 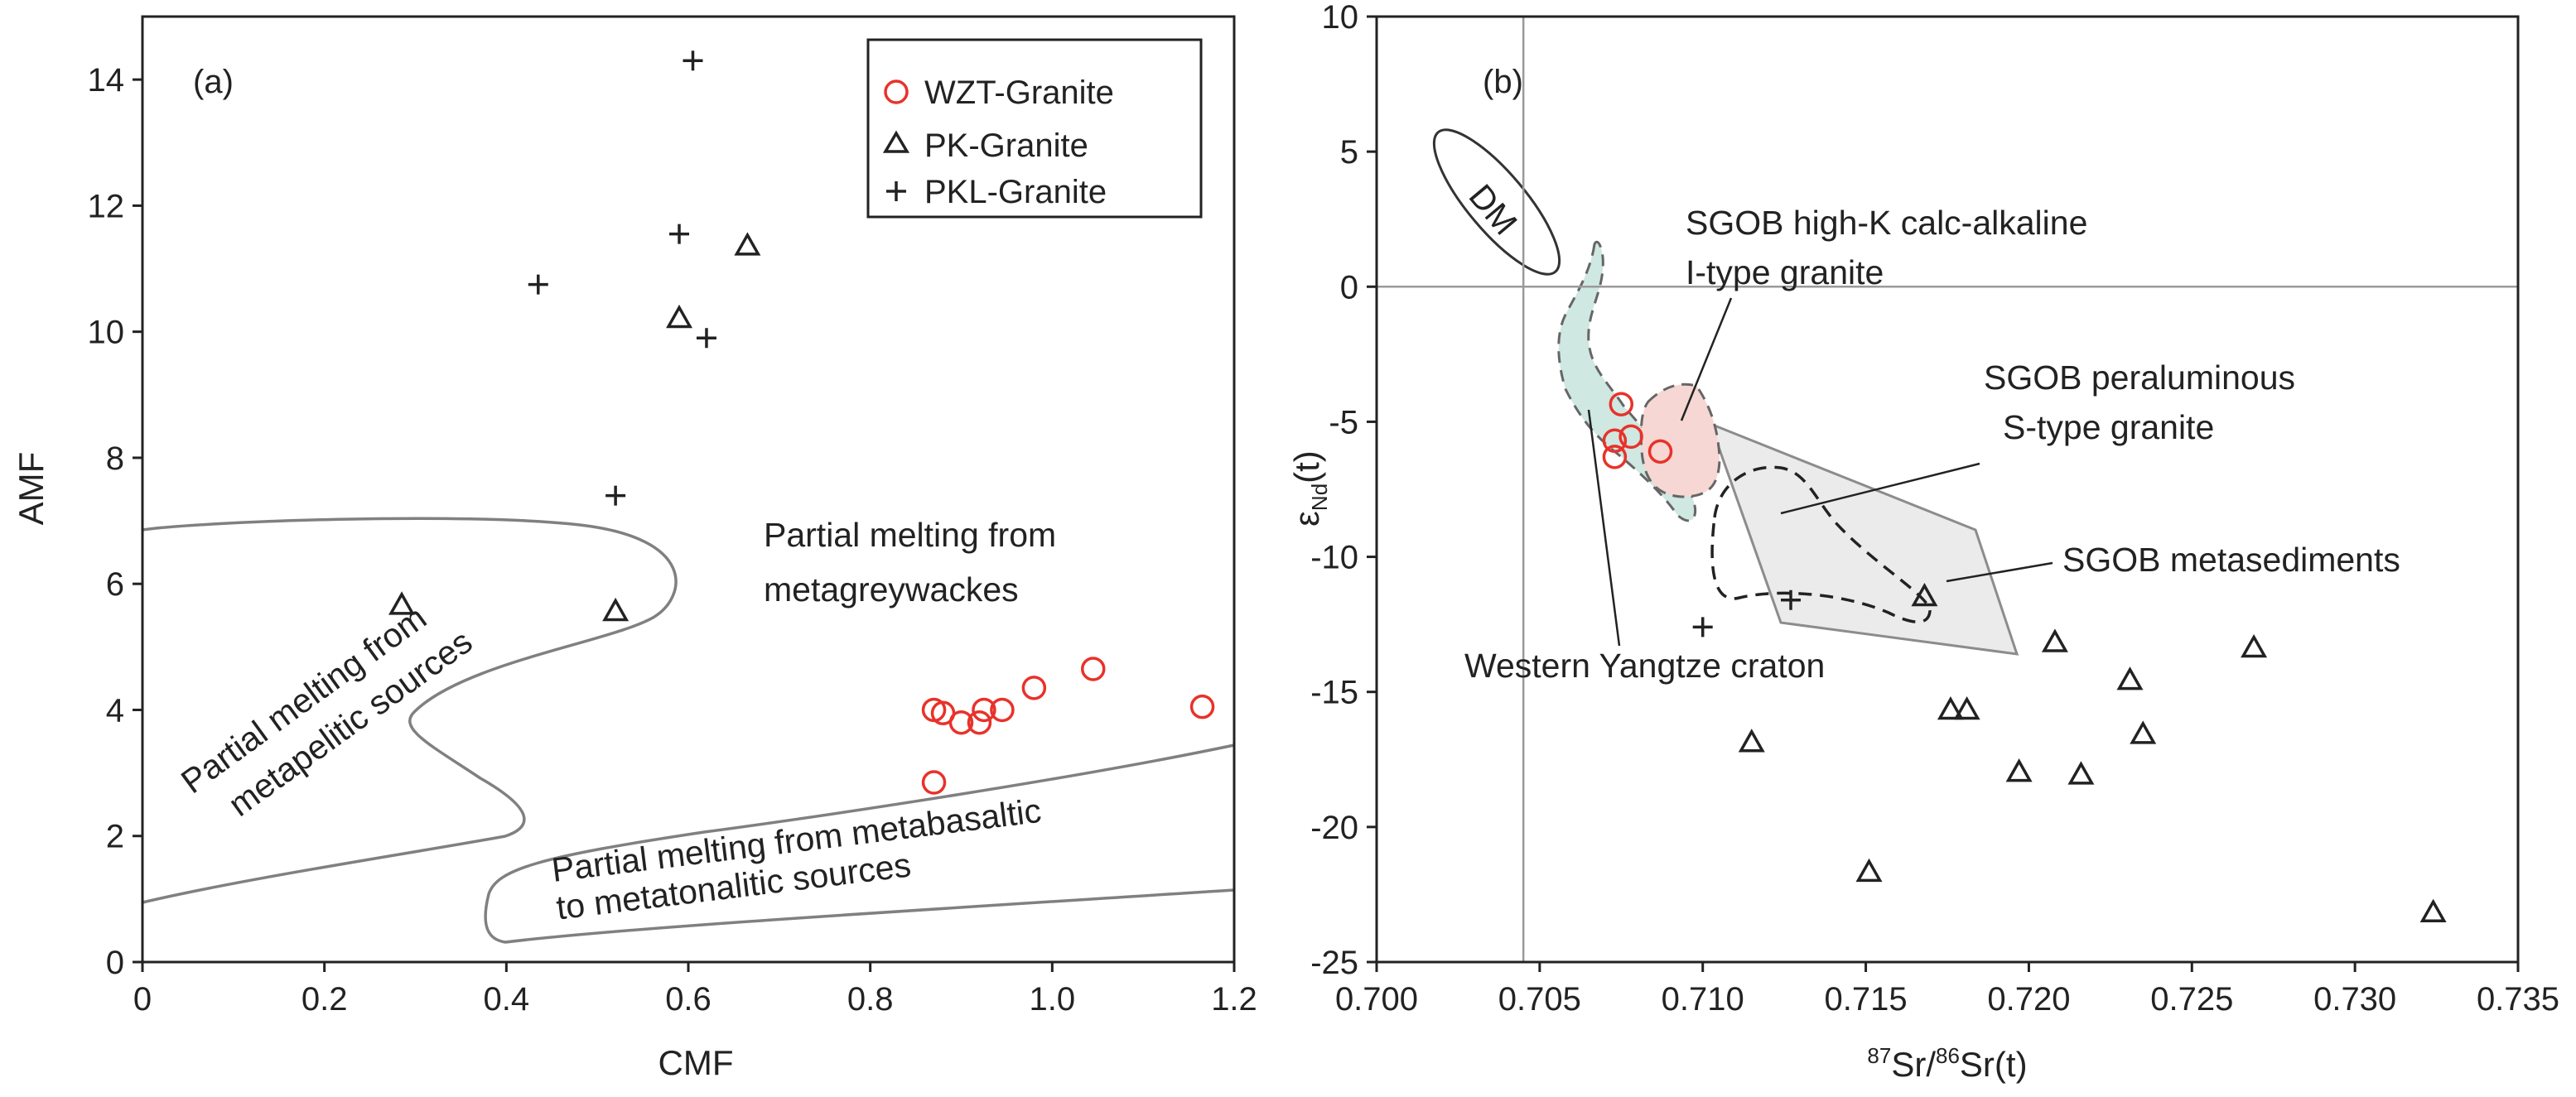 What do you see at coordinates (1234, 1000) in the screenshot?
I see `x-tick-label: 1.2` at bounding box center [1234, 1000].